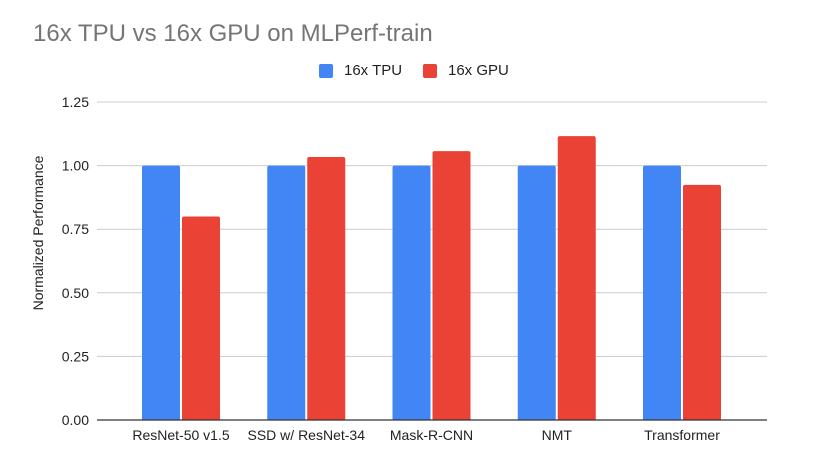 This screenshot has width=828, height=466. What do you see at coordinates (373, 70) in the screenshot?
I see `legend-label-tpu: 16x TPU` at bounding box center [373, 70].